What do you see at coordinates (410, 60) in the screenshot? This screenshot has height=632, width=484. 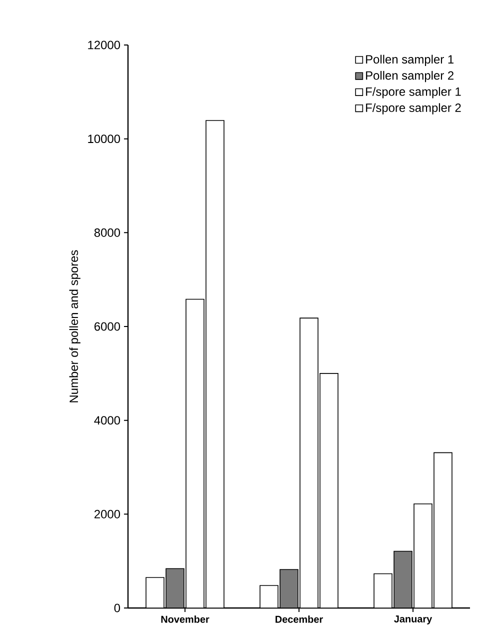 I see `legend-label: Pollen sampler 1` at bounding box center [410, 60].